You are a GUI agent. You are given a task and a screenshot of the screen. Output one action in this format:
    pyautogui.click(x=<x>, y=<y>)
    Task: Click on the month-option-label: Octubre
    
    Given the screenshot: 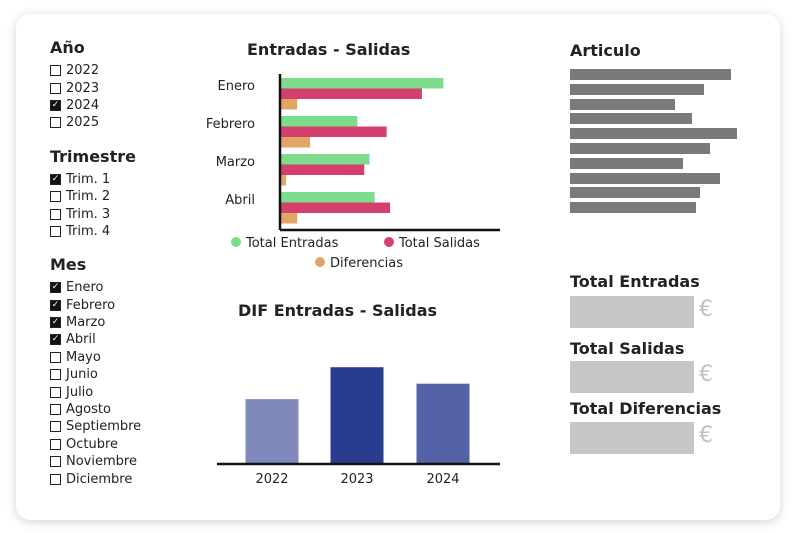 What is the action you would take?
    pyautogui.click(x=92, y=444)
    